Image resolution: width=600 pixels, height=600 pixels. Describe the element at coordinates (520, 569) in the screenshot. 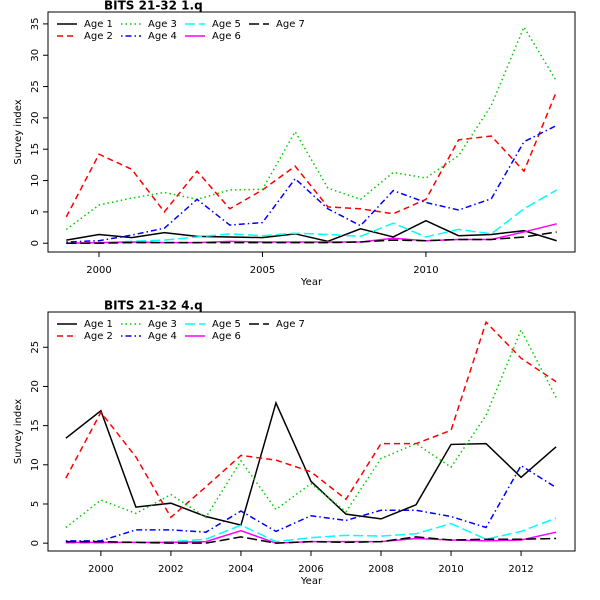

I see `x-tick-label: 2012` at that location.